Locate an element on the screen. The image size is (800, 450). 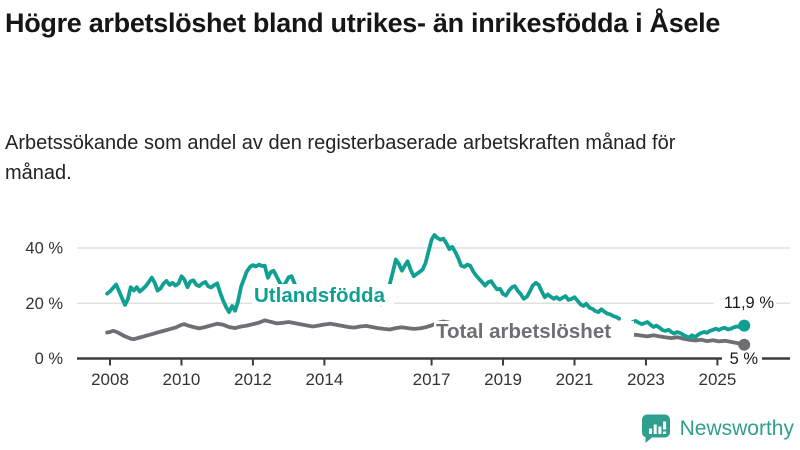
end-value-label-total: 5 % is located at coordinates (744, 359).